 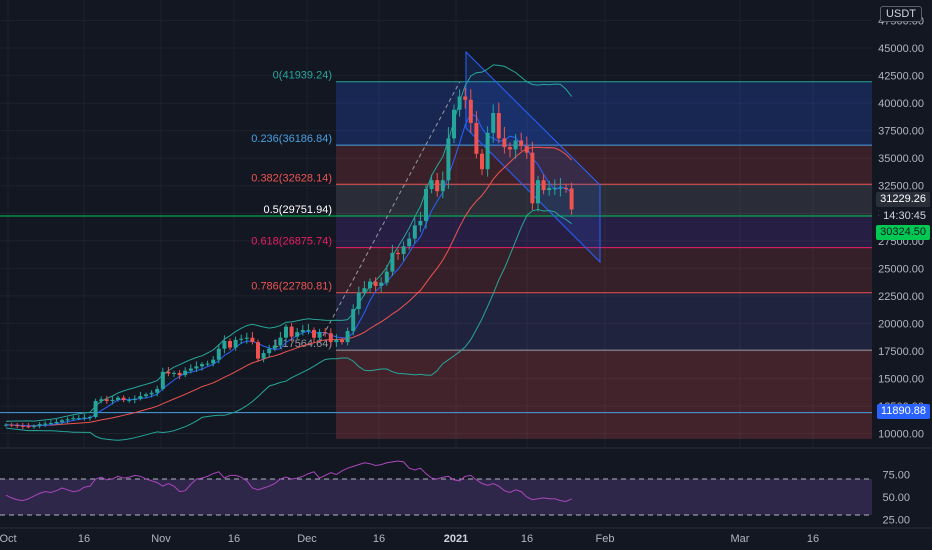 I want to click on price-axis-label: 40000.00, so click(x=901, y=104).